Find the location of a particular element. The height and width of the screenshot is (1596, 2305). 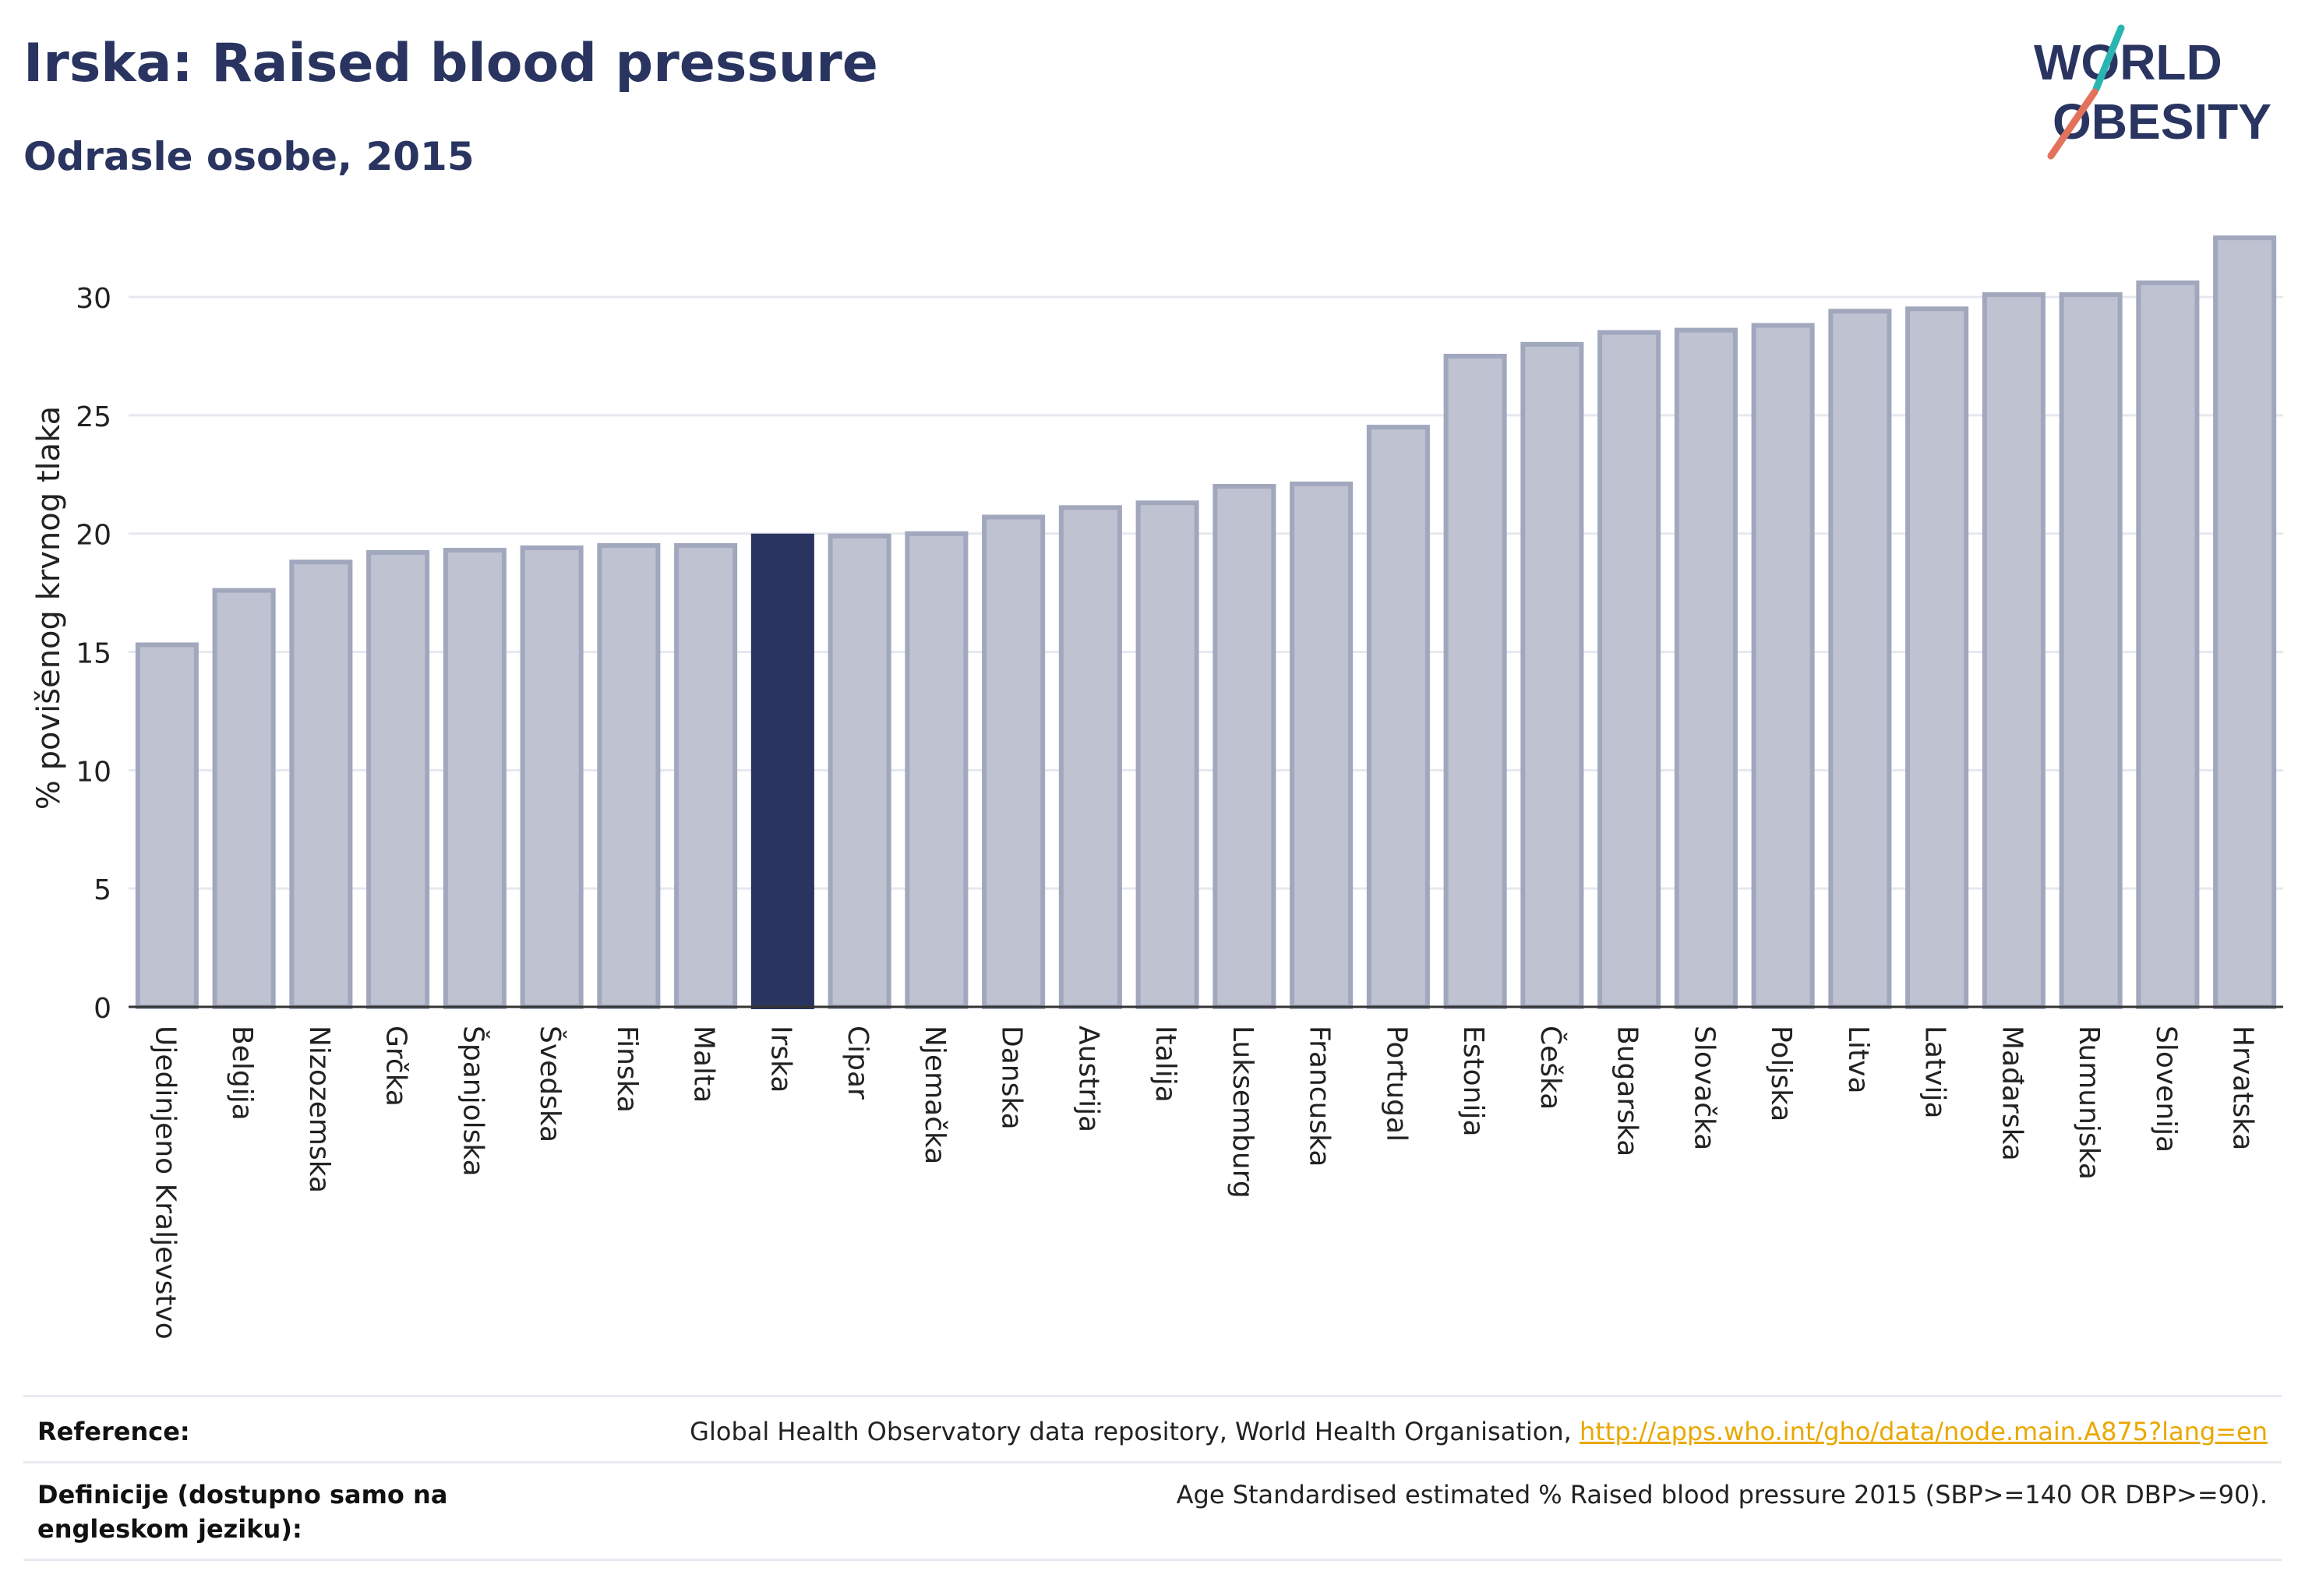

bar-luksemburg is located at coordinates (1244, 746).